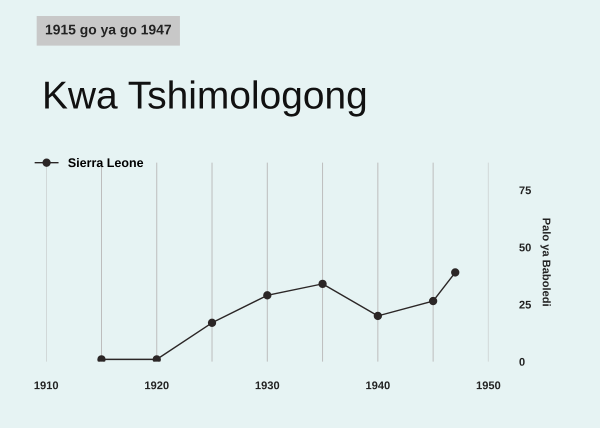 Image resolution: width=600 pixels, height=428 pixels. I want to click on x-tick-label: 1920, so click(157, 385).